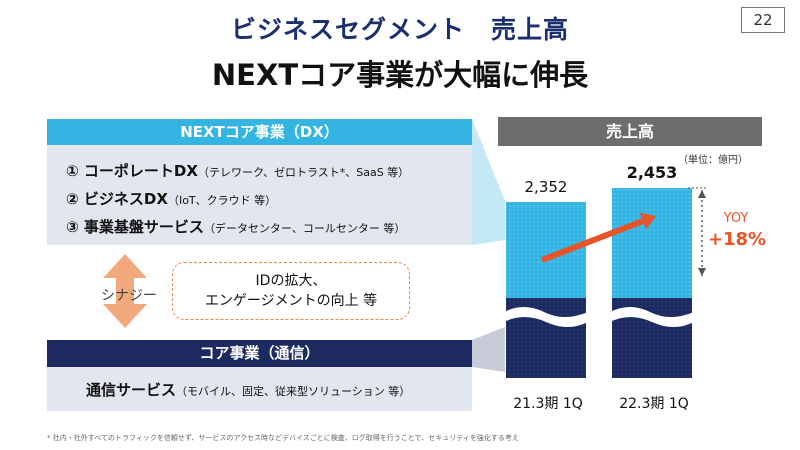  What do you see at coordinates (293, 391) in the screenshot?
I see `core-item-detail: （モバイル、固定、従来型ソリューション 等）` at bounding box center [293, 391].